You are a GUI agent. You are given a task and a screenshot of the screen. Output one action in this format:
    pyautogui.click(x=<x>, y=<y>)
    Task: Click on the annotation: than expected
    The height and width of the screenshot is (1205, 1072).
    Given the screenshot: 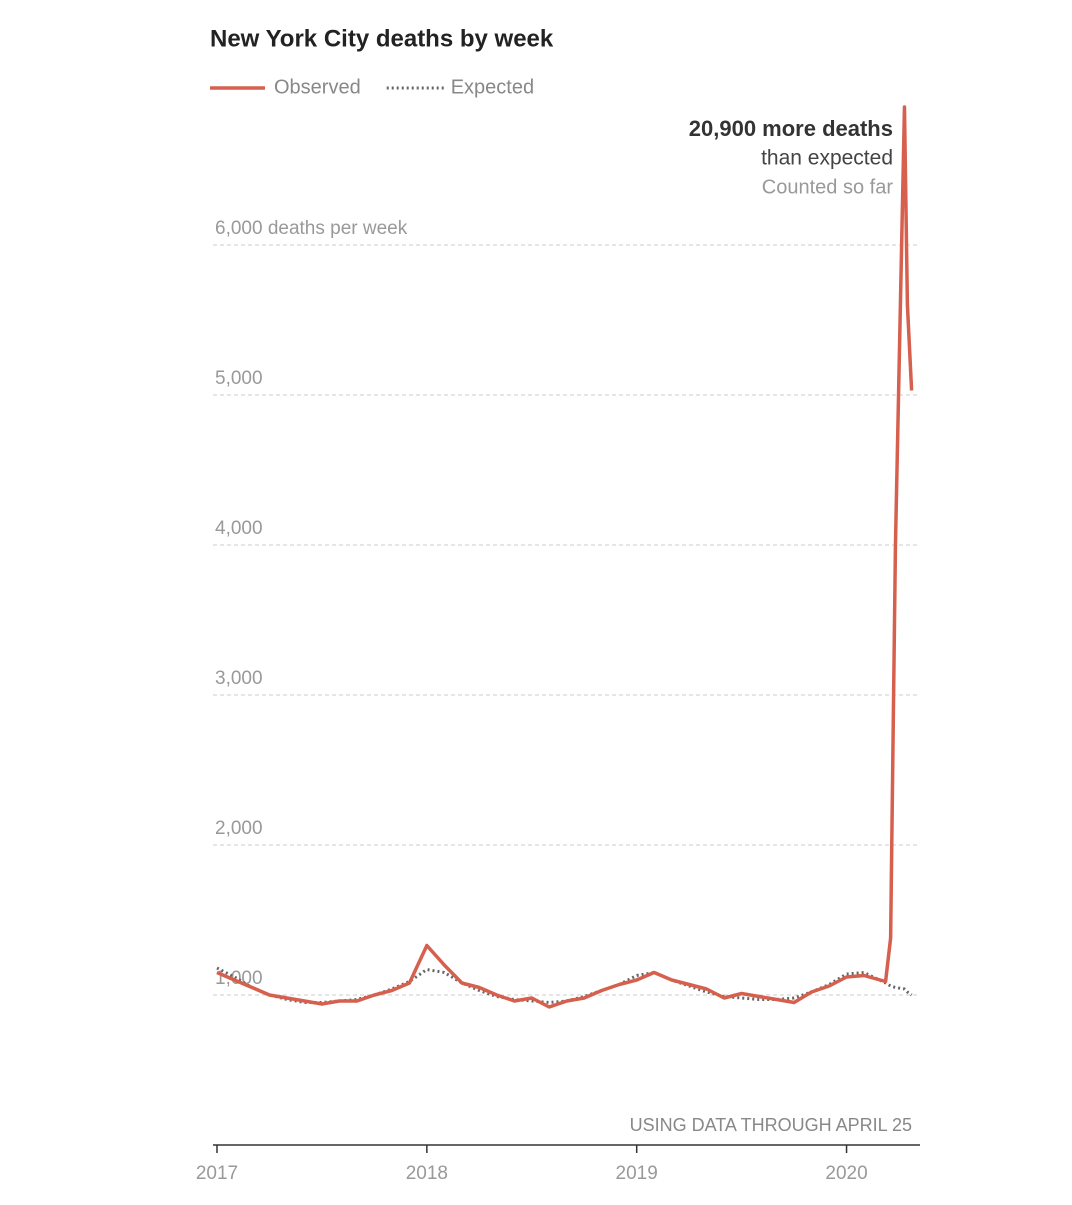 What is the action you would take?
    pyautogui.click(x=827, y=158)
    